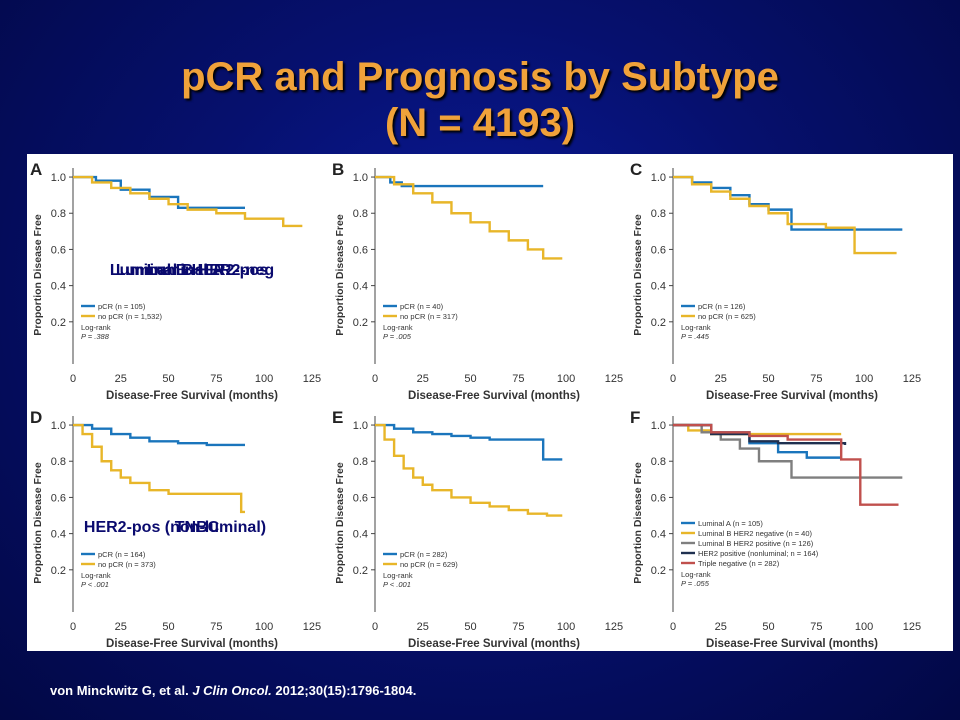 This screenshot has height=720, width=960. I want to click on legend-label: Luminal A (n = 105), so click(730, 523).